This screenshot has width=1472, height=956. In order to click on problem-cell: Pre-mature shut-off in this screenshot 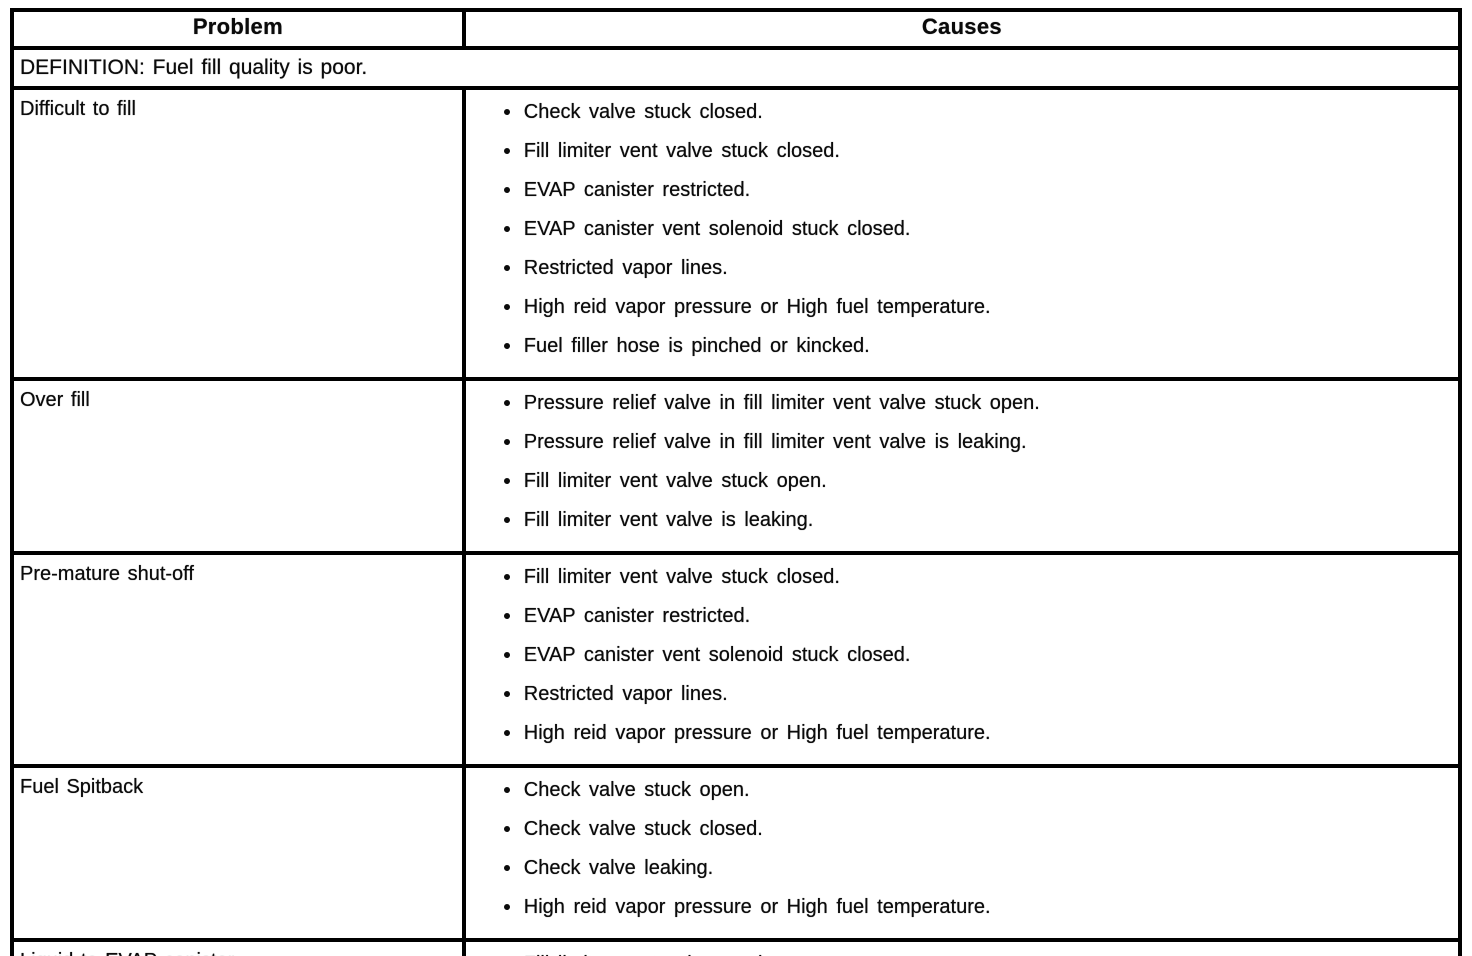, I will do `click(238, 659)`.